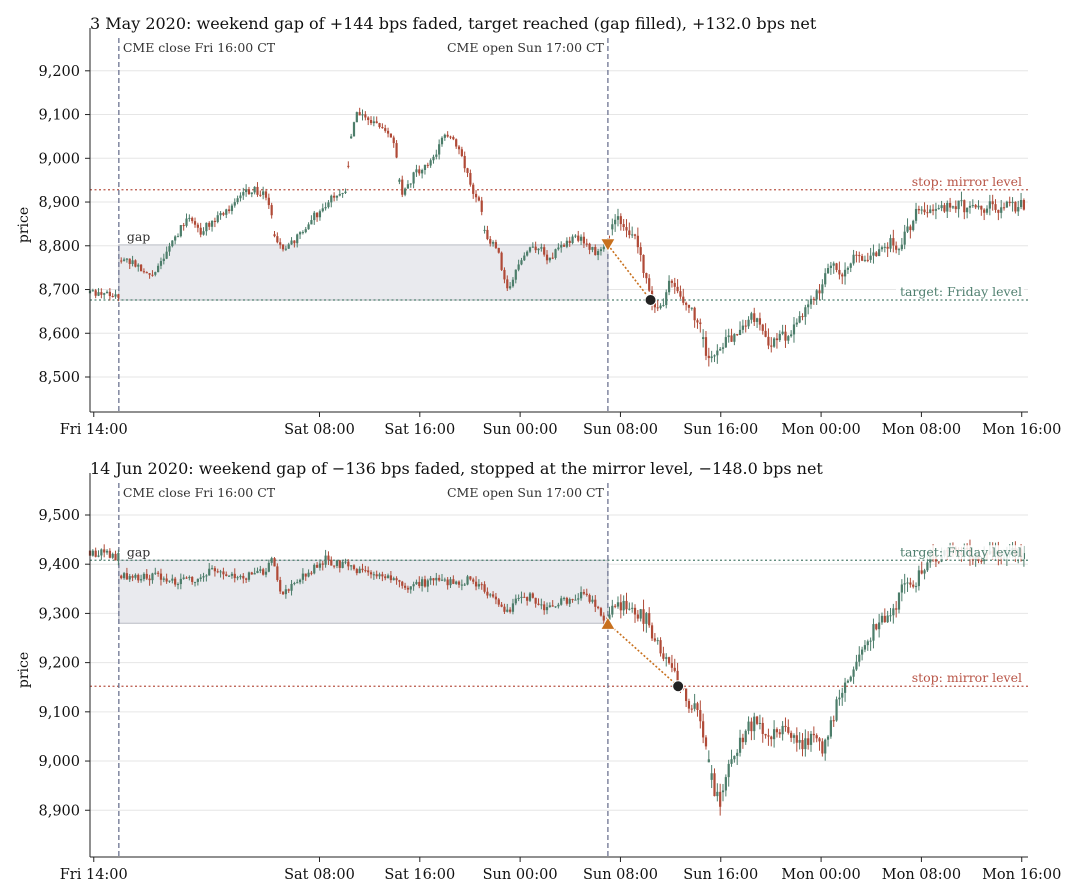 The width and height of the screenshot is (1080, 890). What do you see at coordinates (59, 334) in the screenshot?
I see `y-tick-label: 8,600` at bounding box center [59, 334].